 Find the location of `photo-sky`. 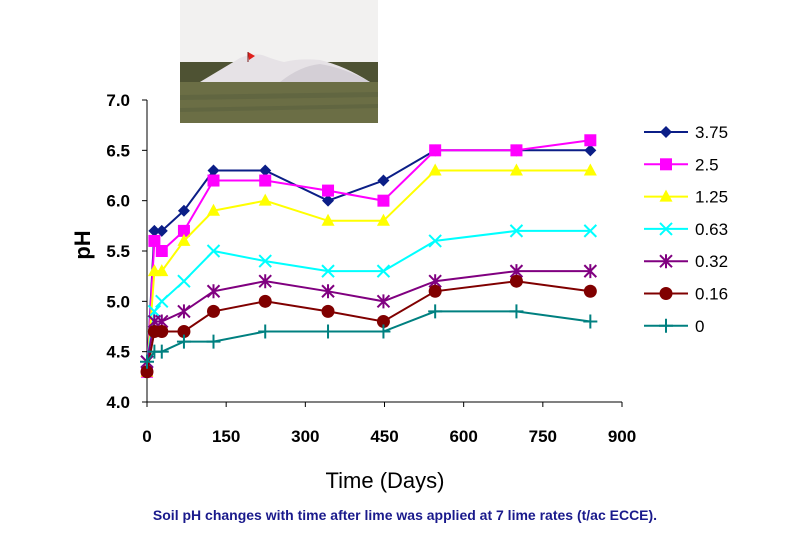

photo-sky is located at coordinates (279, 31).